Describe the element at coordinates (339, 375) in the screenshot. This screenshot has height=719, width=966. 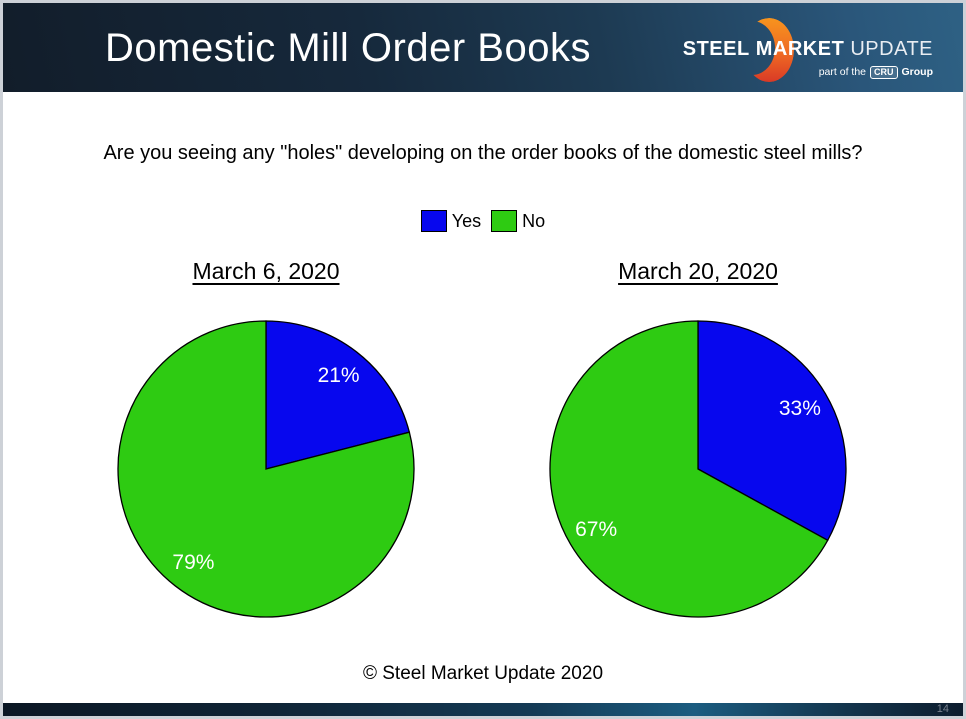
I see `pie-data-label: 21%` at that location.